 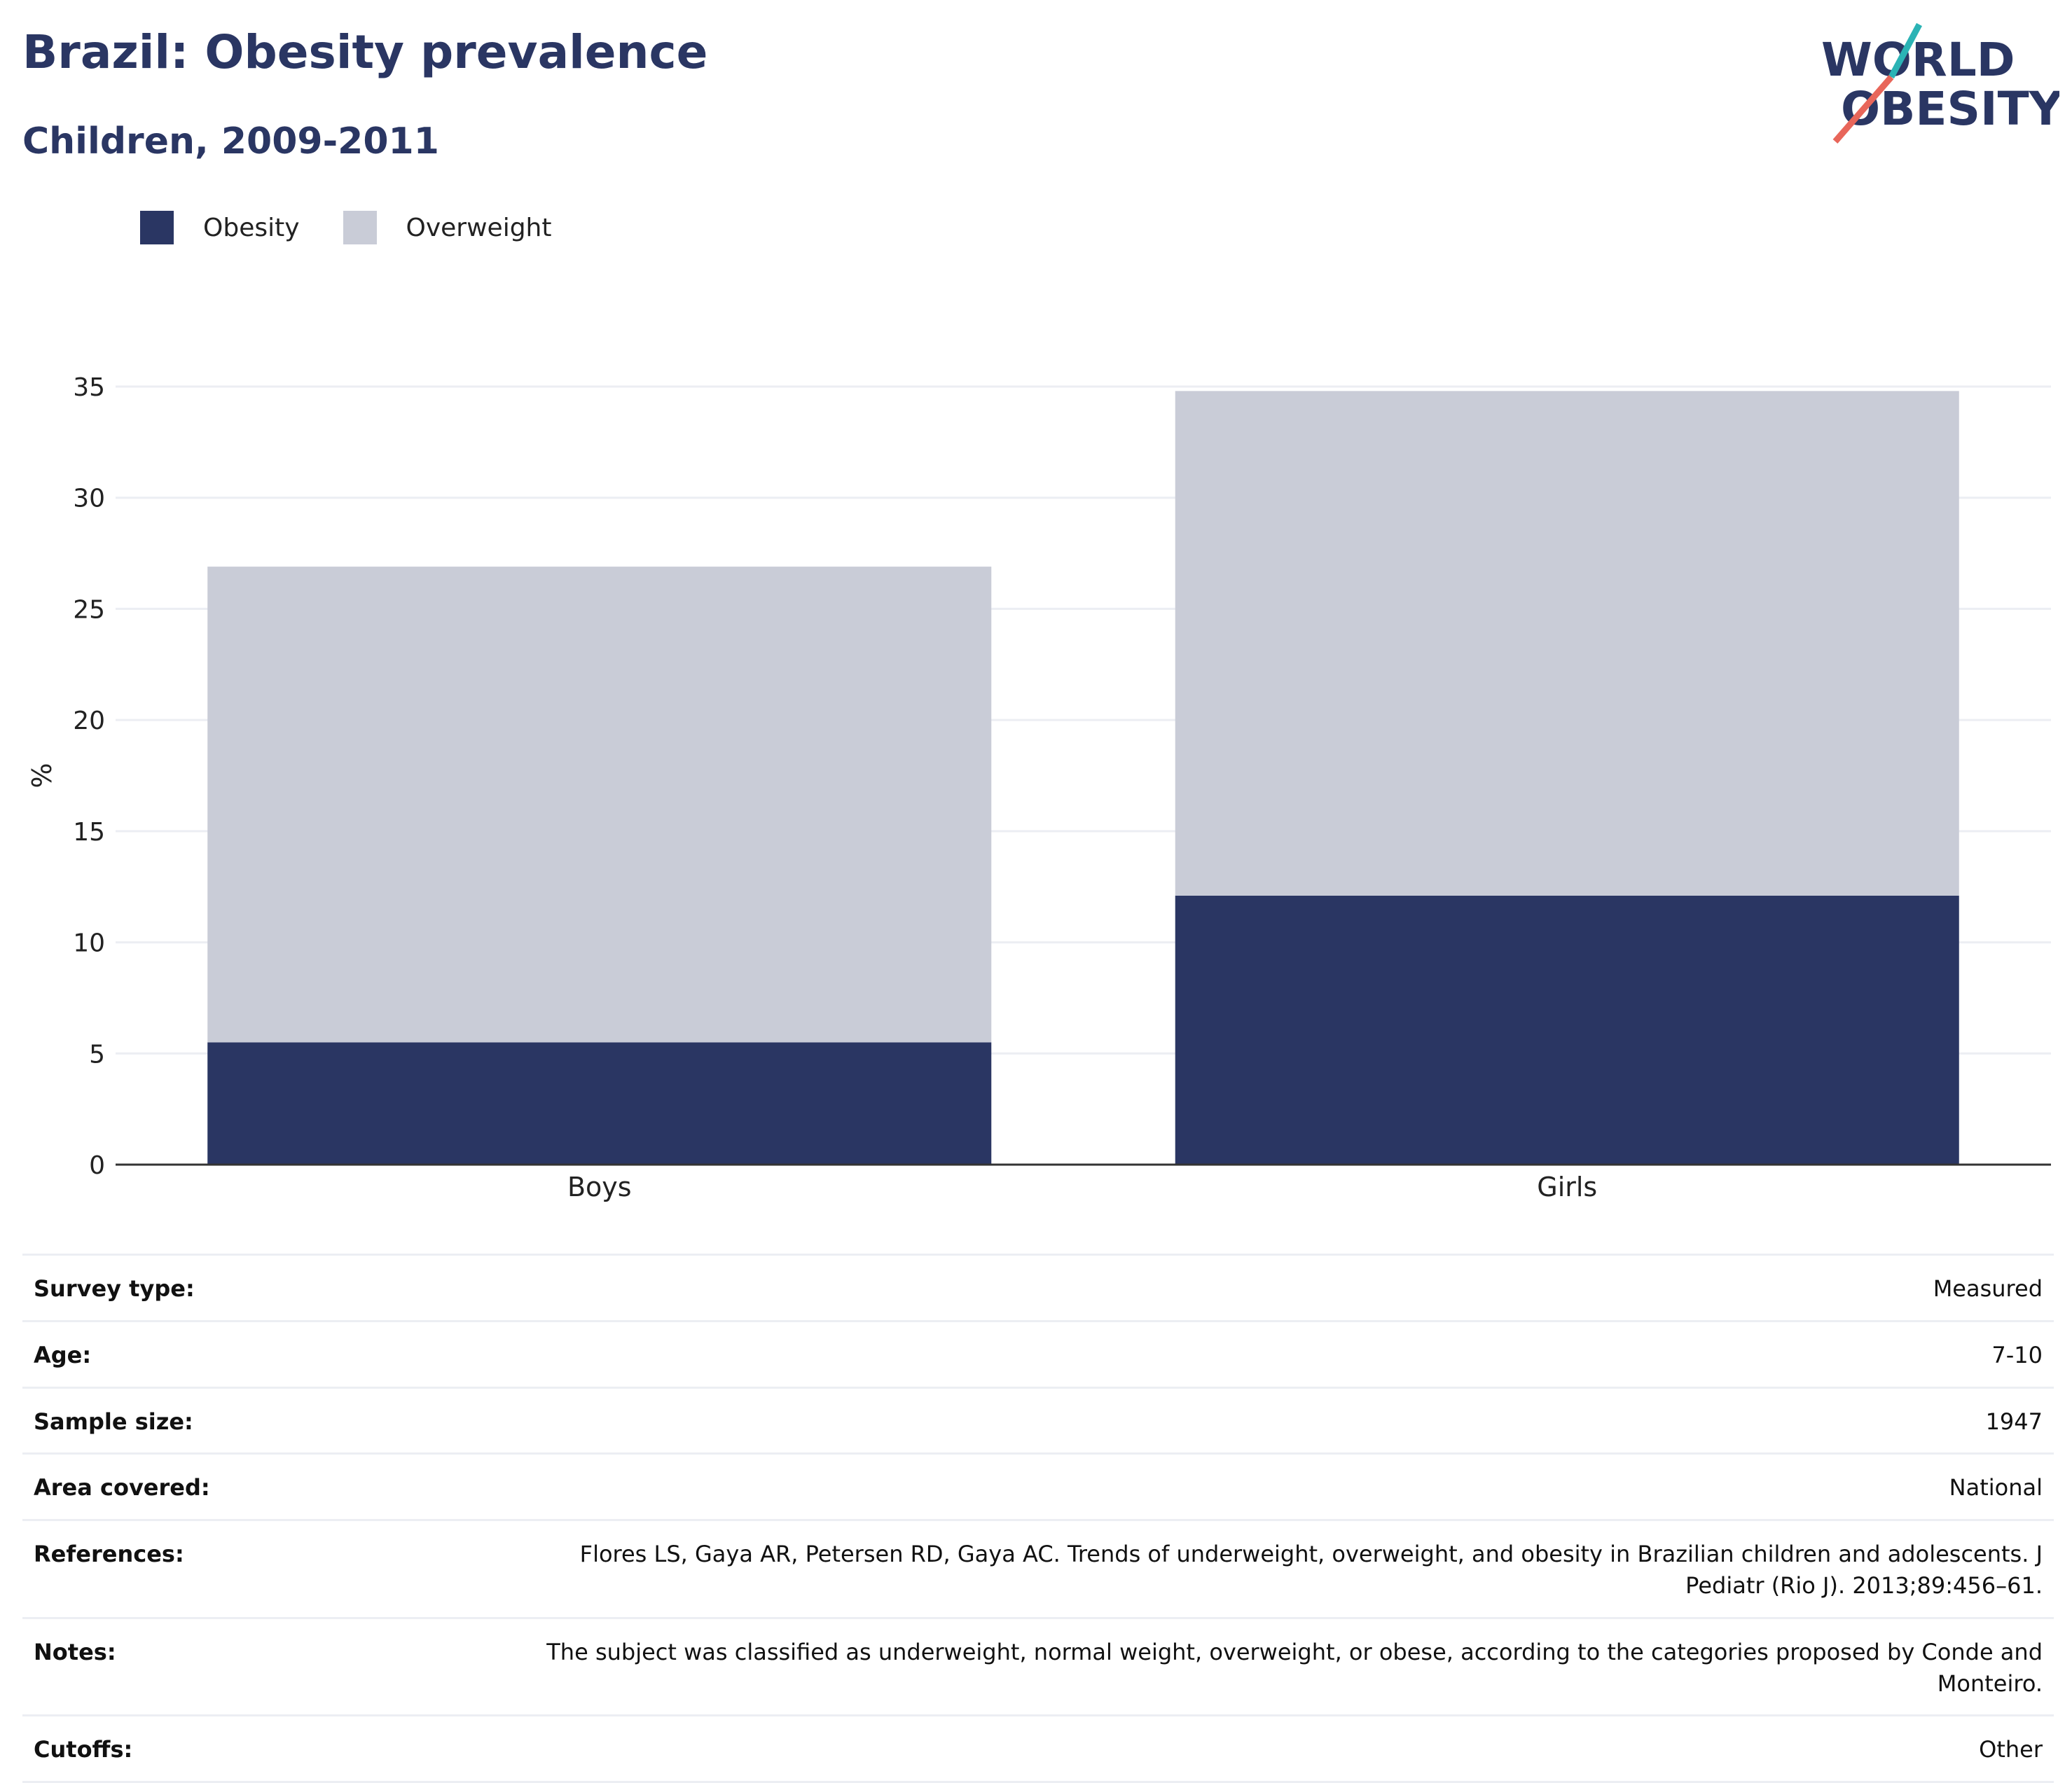 What do you see at coordinates (89, 387) in the screenshot?
I see `y-tick-label: 35` at bounding box center [89, 387].